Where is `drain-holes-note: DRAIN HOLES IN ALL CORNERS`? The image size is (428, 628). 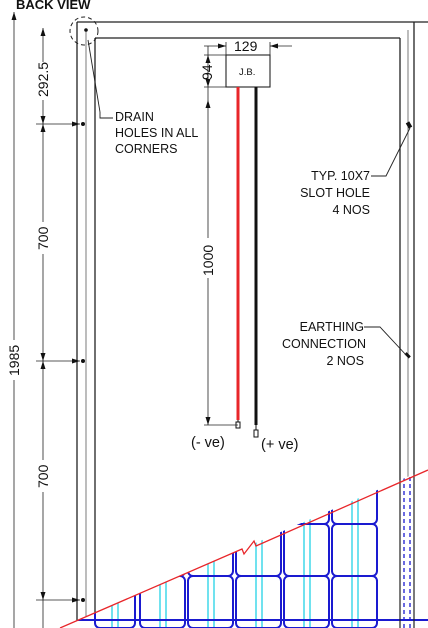
drain-holes-note: DRAIN HOLES IN ALL CORNERS is located at coordinates (156, 133).